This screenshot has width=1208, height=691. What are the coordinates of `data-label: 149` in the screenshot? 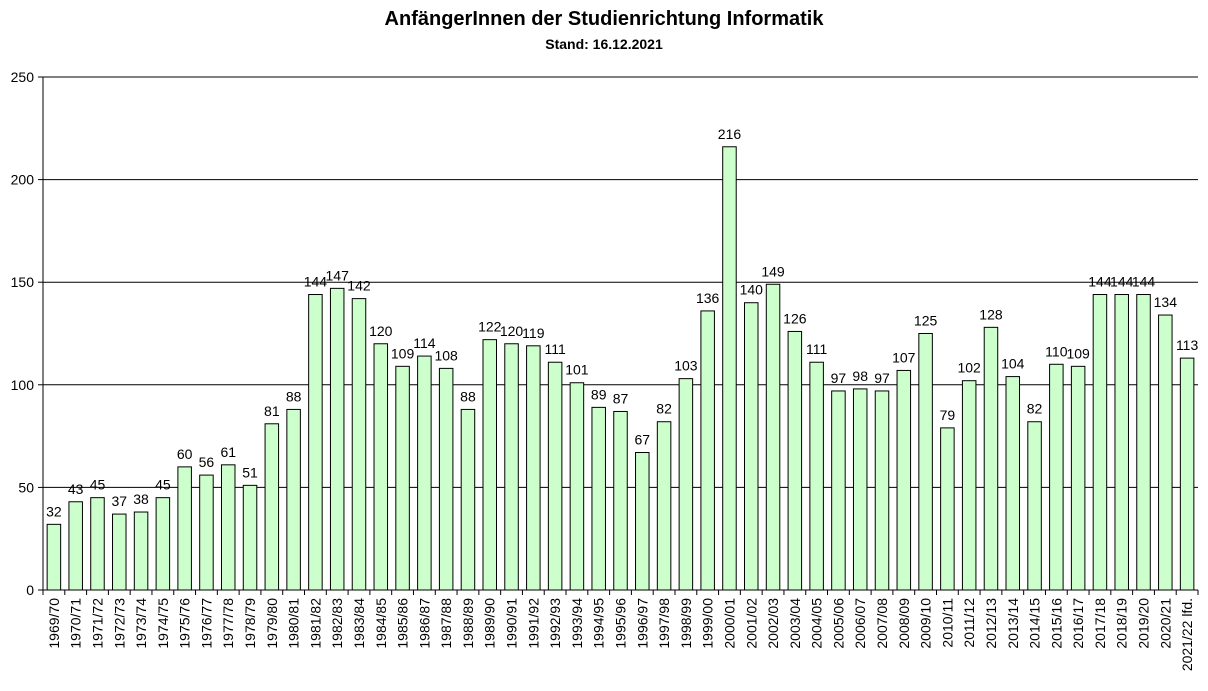 It's located at (773, 271).